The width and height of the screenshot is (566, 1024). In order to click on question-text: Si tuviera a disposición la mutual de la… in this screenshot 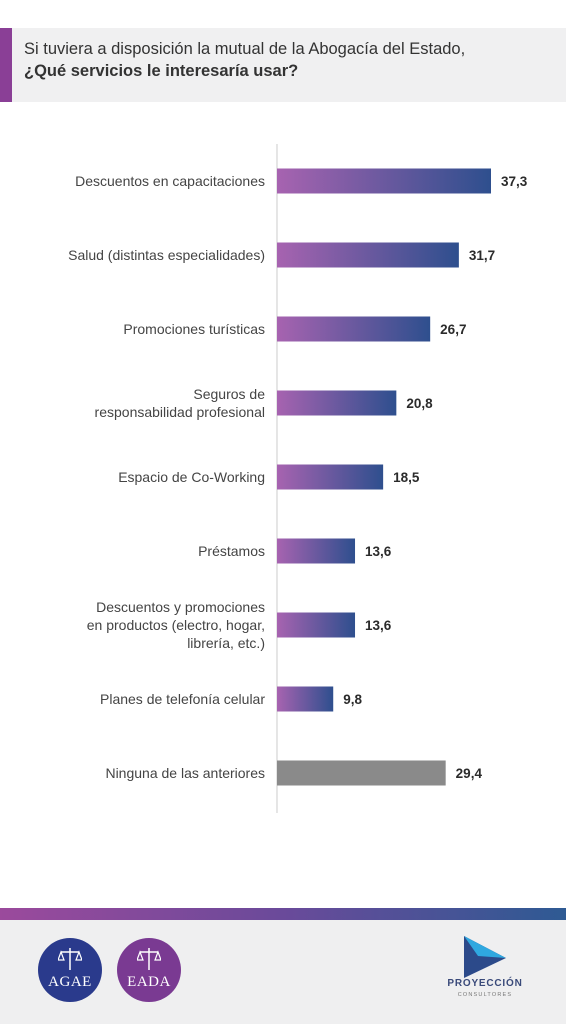, I will do `click(244, 60)`.